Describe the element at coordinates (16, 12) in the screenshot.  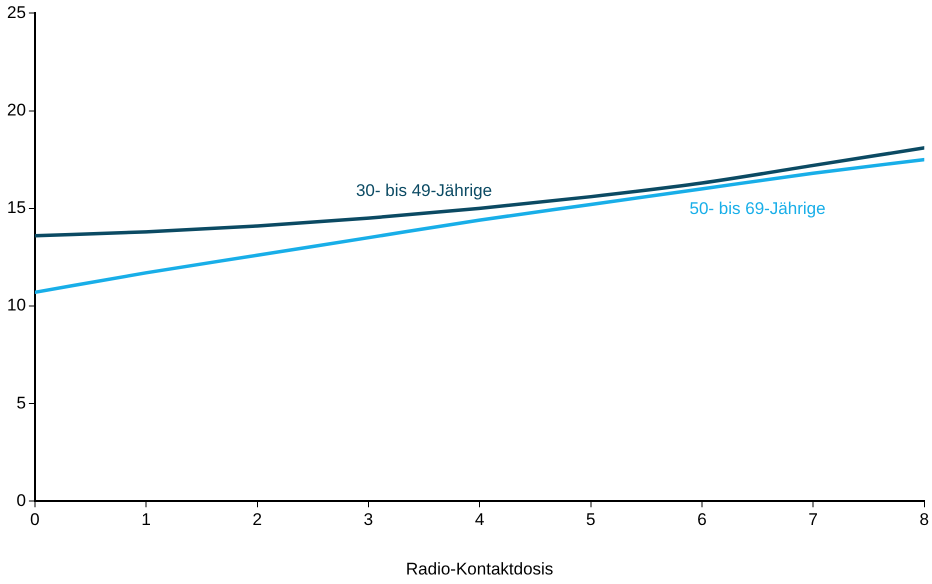
I see `y-tick-label: 25` at that location.